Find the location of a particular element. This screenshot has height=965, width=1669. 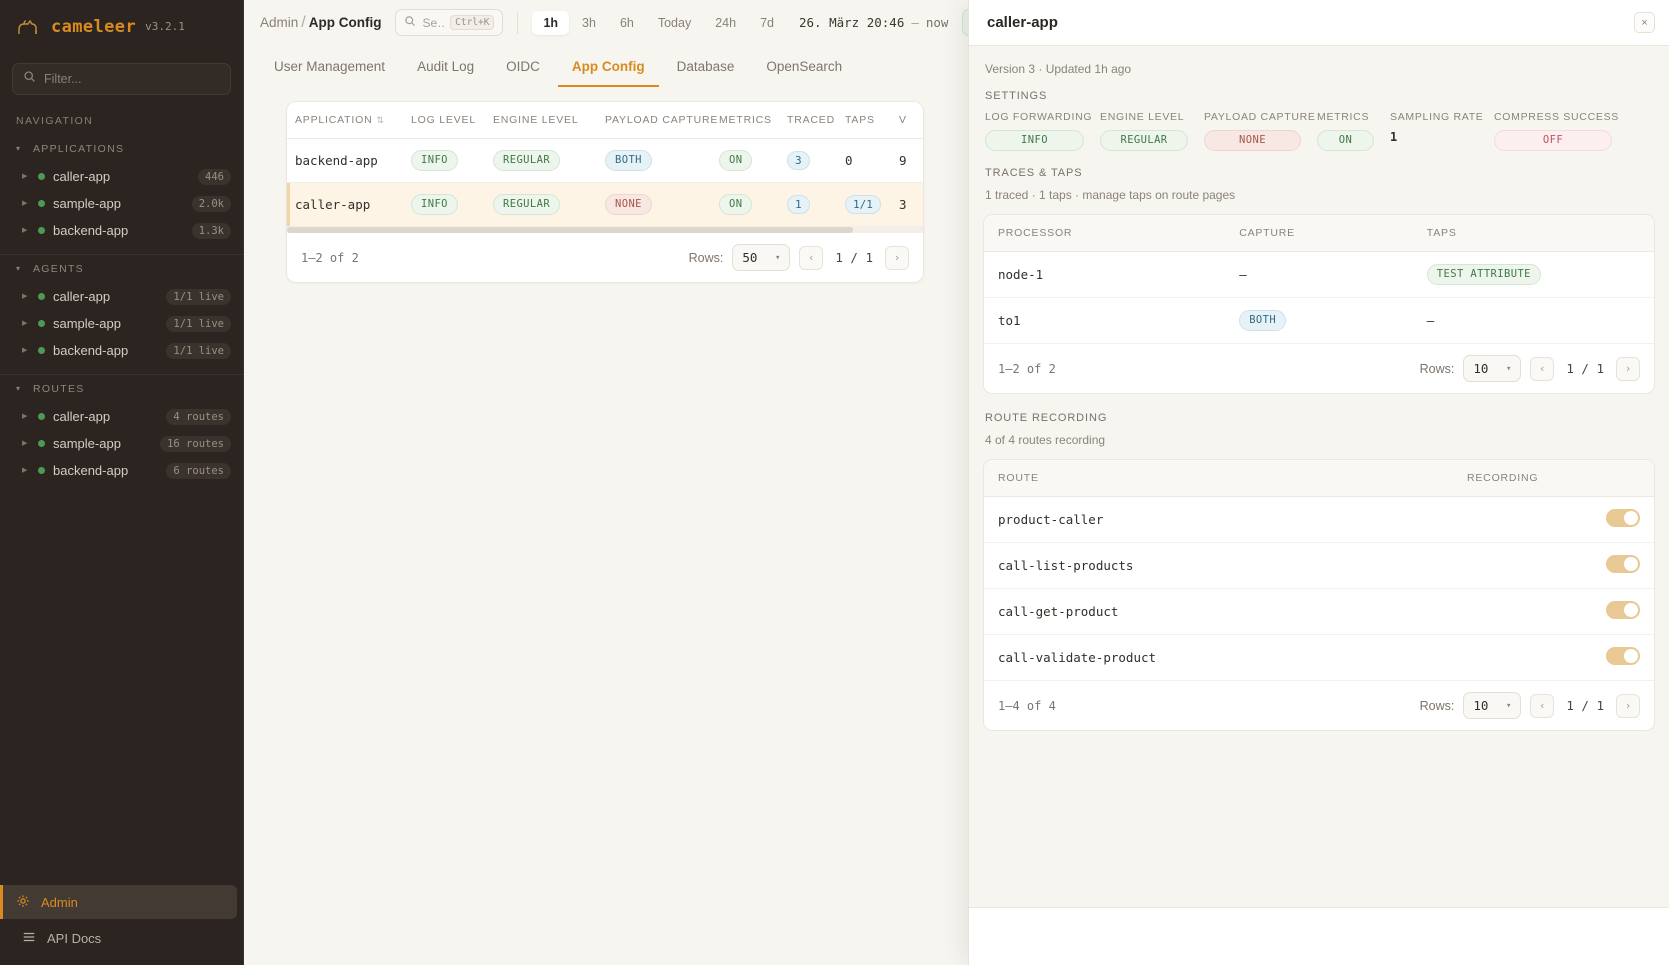

range-7d: 7d is located at coordinates (767, 22).